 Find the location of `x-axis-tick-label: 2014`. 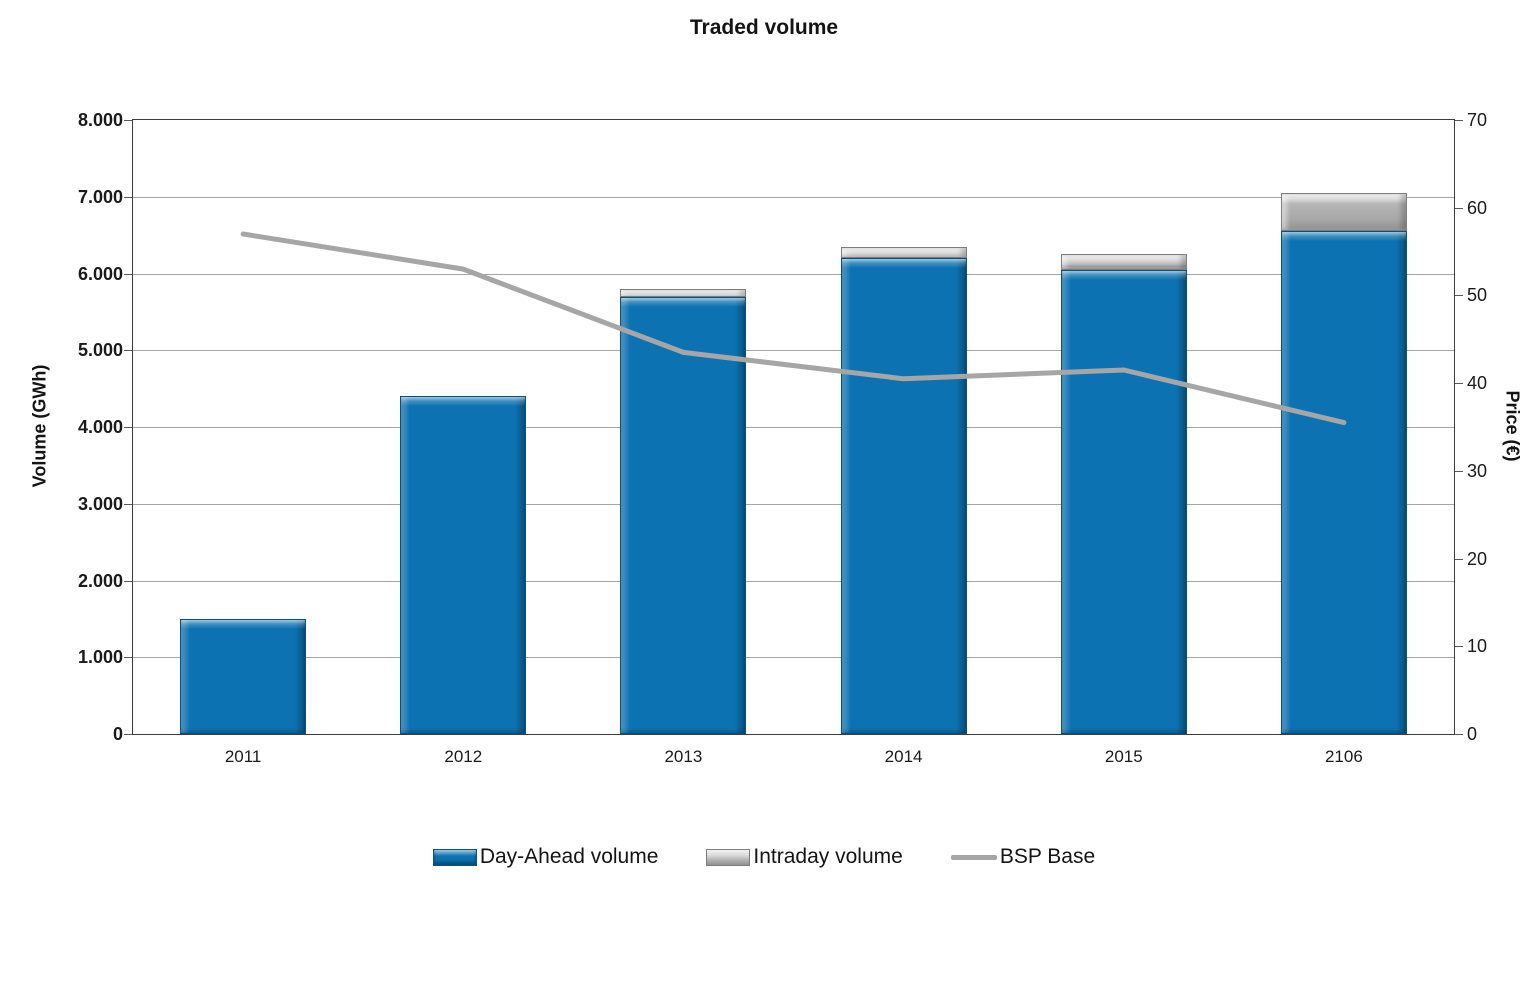

x-axis-tick-label: 2014 is located at coordinates (903, 756).